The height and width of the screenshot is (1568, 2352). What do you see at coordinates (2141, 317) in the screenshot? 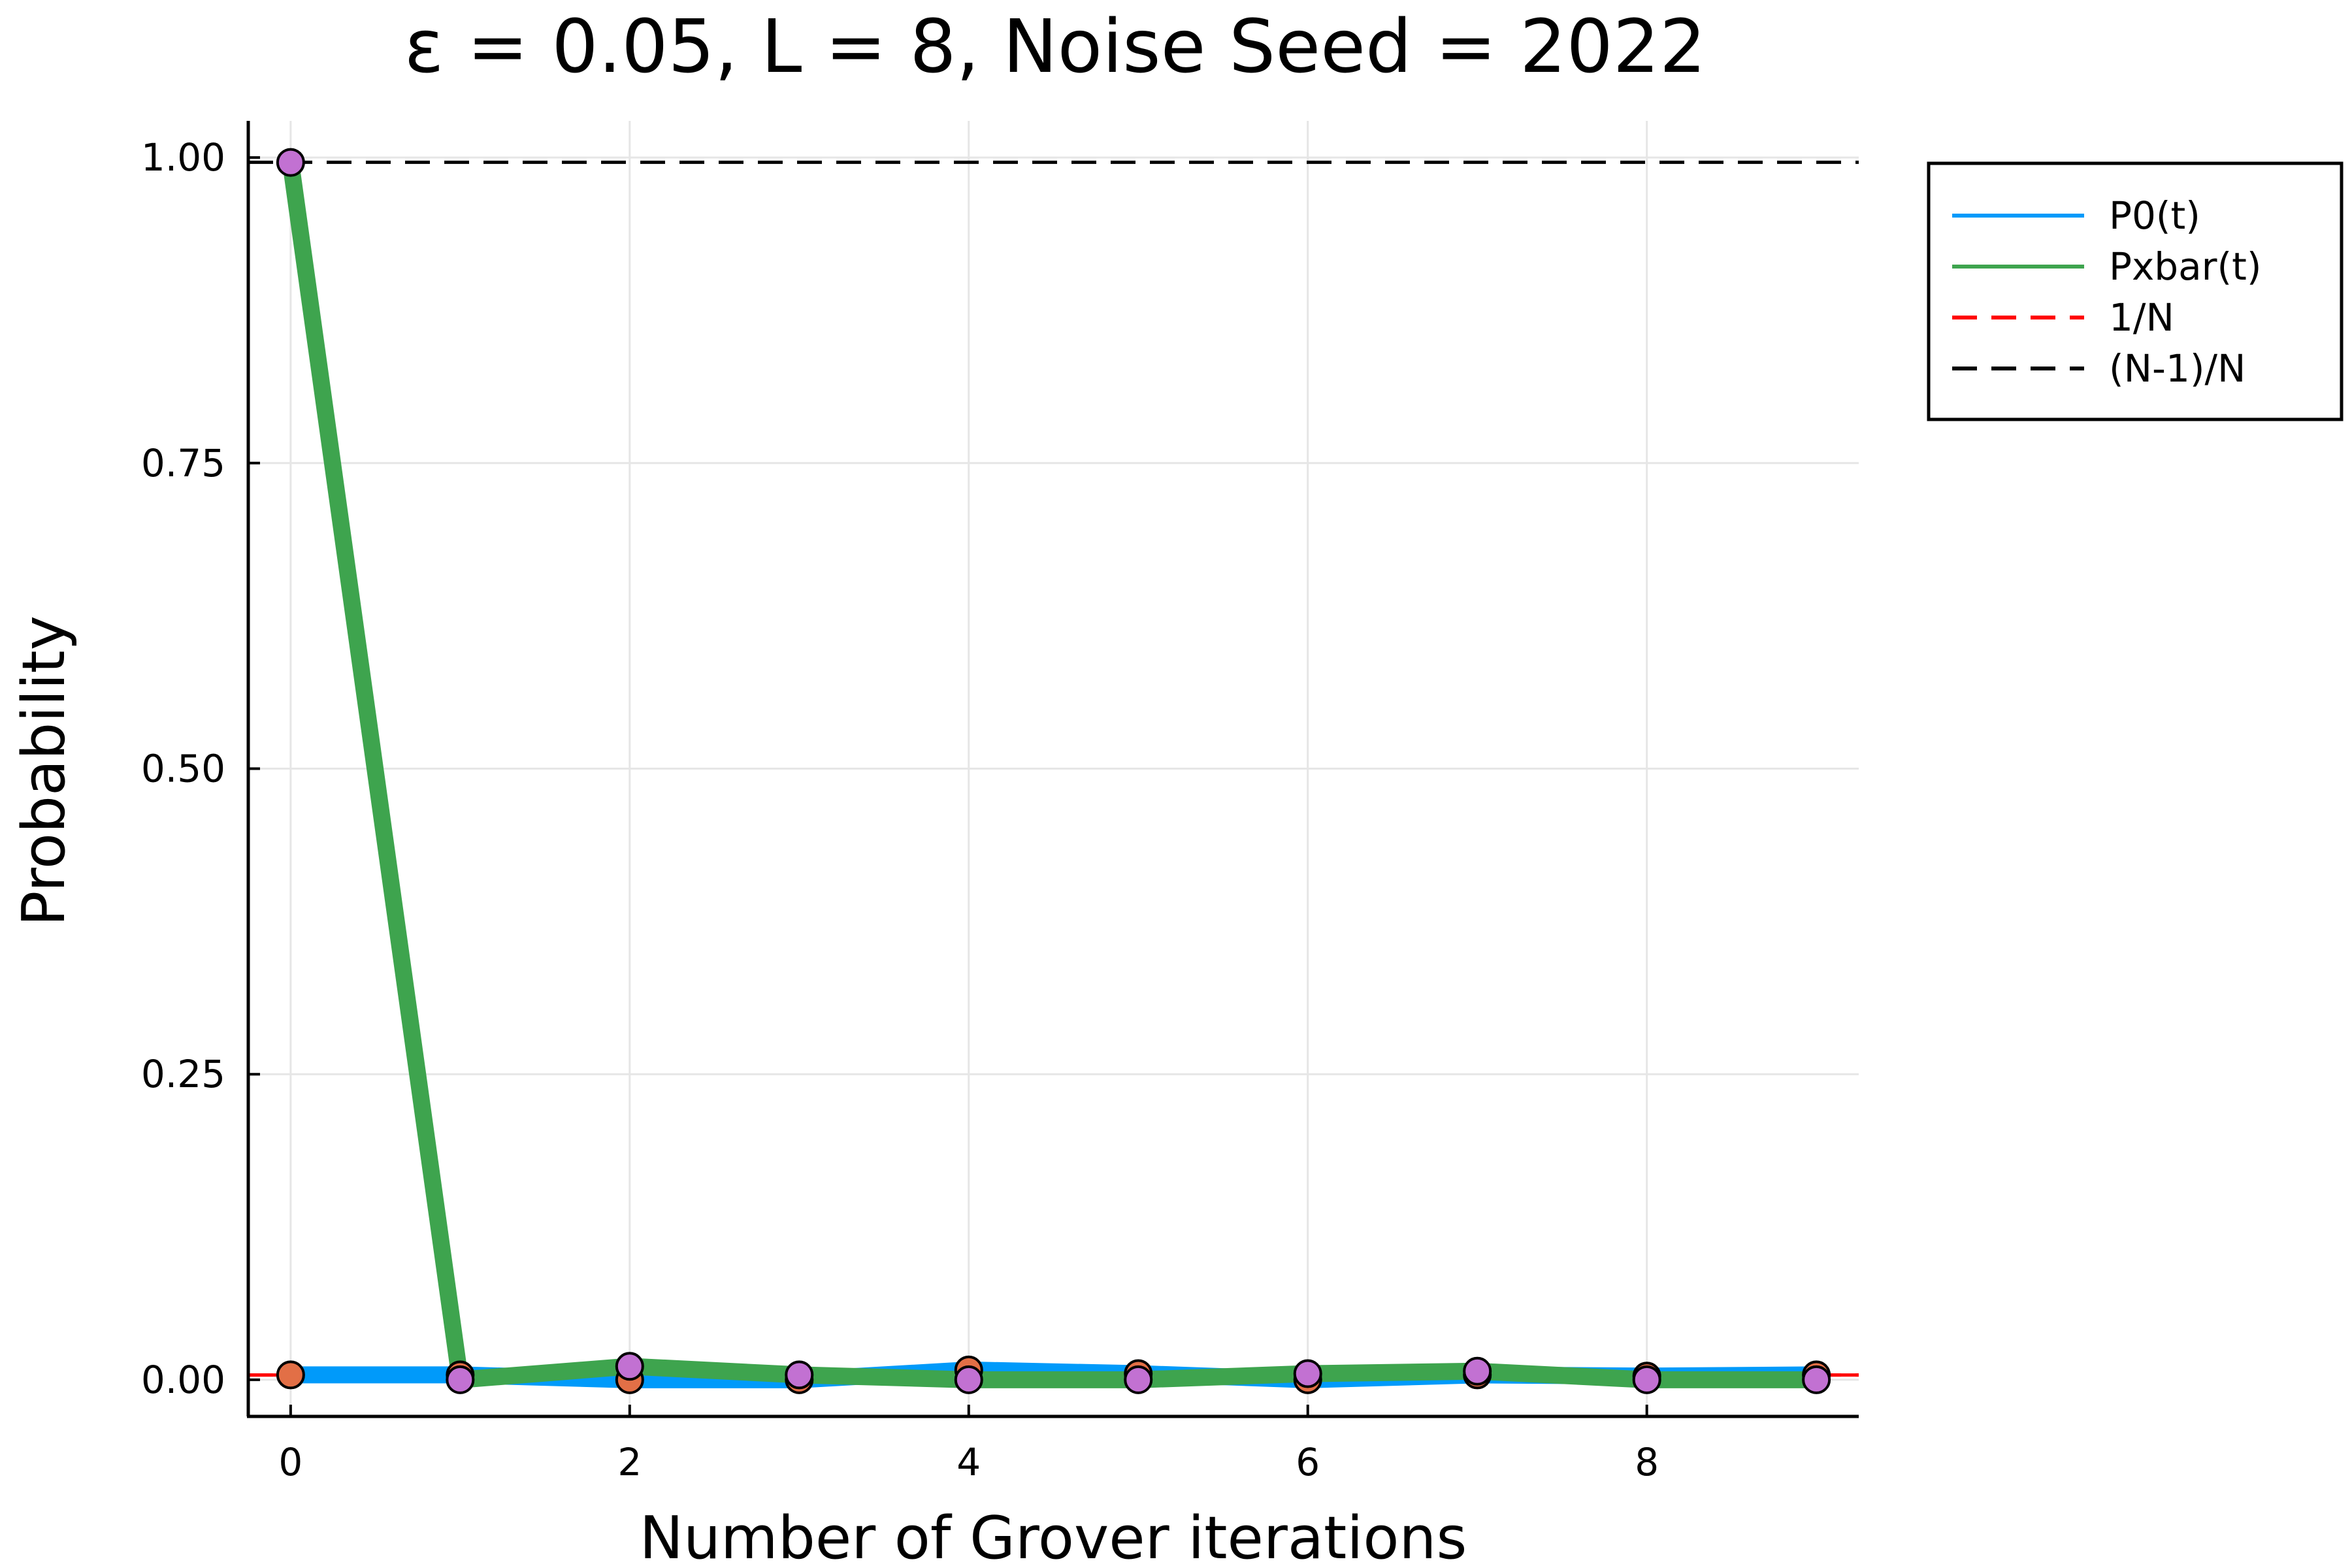
I see `legend-label: 1/N` at bounding box center [2141, 317].